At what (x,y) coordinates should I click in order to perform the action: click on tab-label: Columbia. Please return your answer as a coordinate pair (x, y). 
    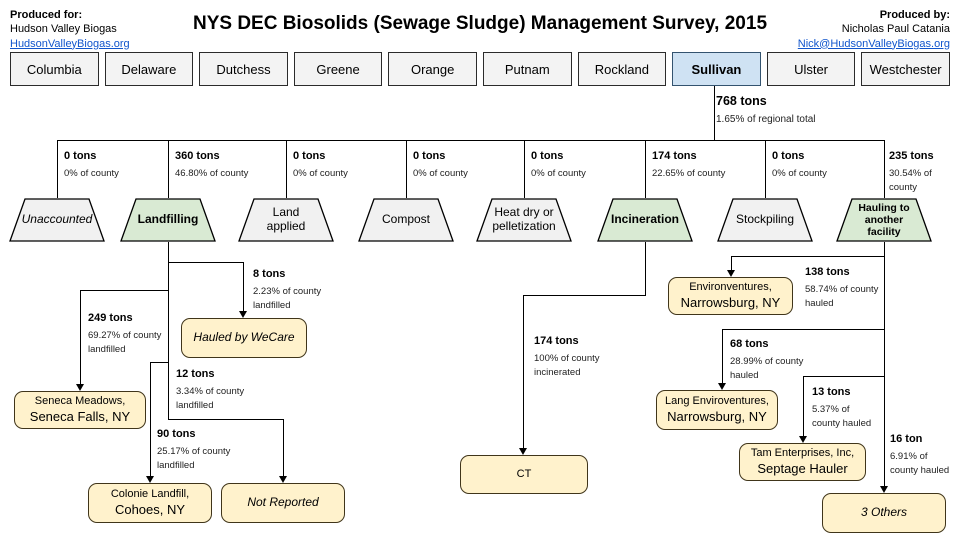
    Looking at the image, I should click on (54, 69).